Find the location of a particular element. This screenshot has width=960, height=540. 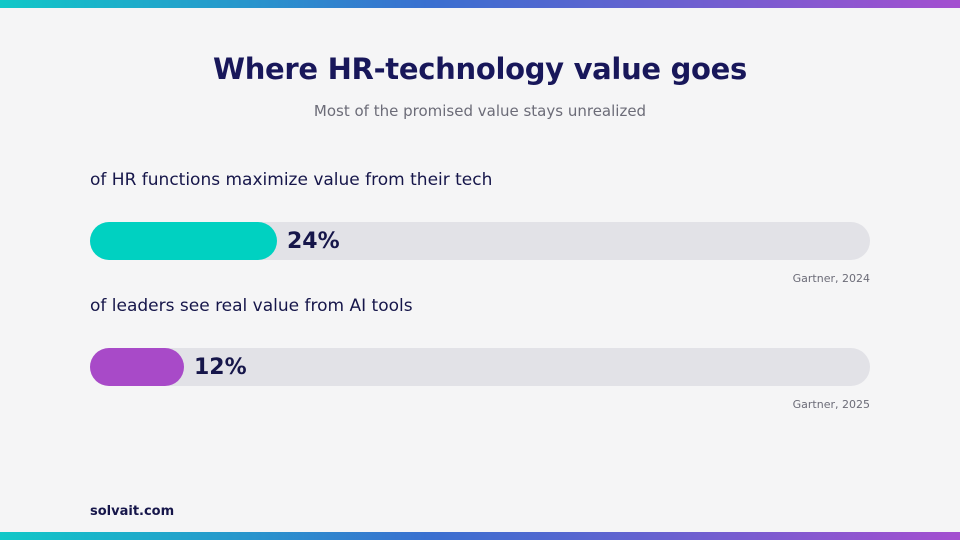

chart-title: Where HR-technology value goes is located at coordinates (480, 69).